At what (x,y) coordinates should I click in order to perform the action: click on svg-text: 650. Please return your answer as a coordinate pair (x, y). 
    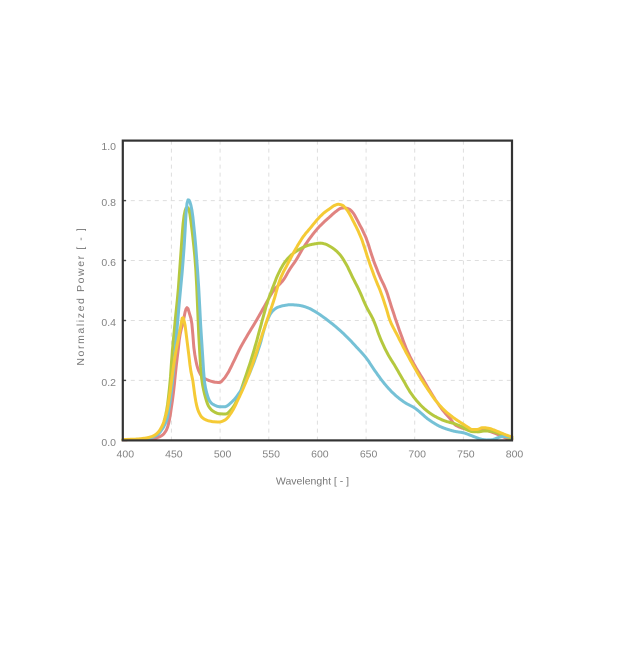
    Looking at the image, I should click on (369, 455).